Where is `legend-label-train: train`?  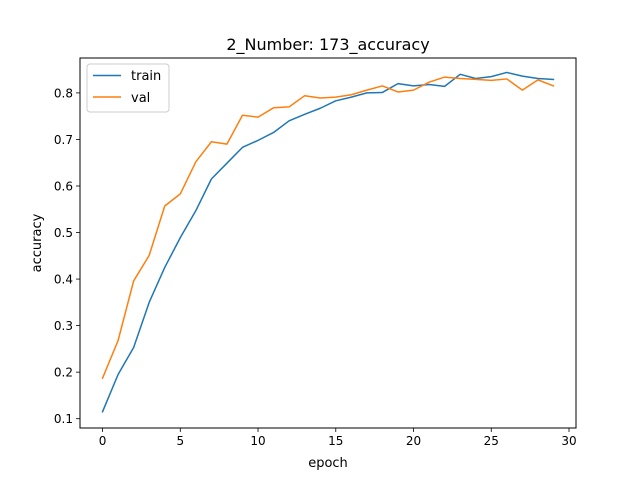 legend-label-train: train is located at coordinates (146, 76).